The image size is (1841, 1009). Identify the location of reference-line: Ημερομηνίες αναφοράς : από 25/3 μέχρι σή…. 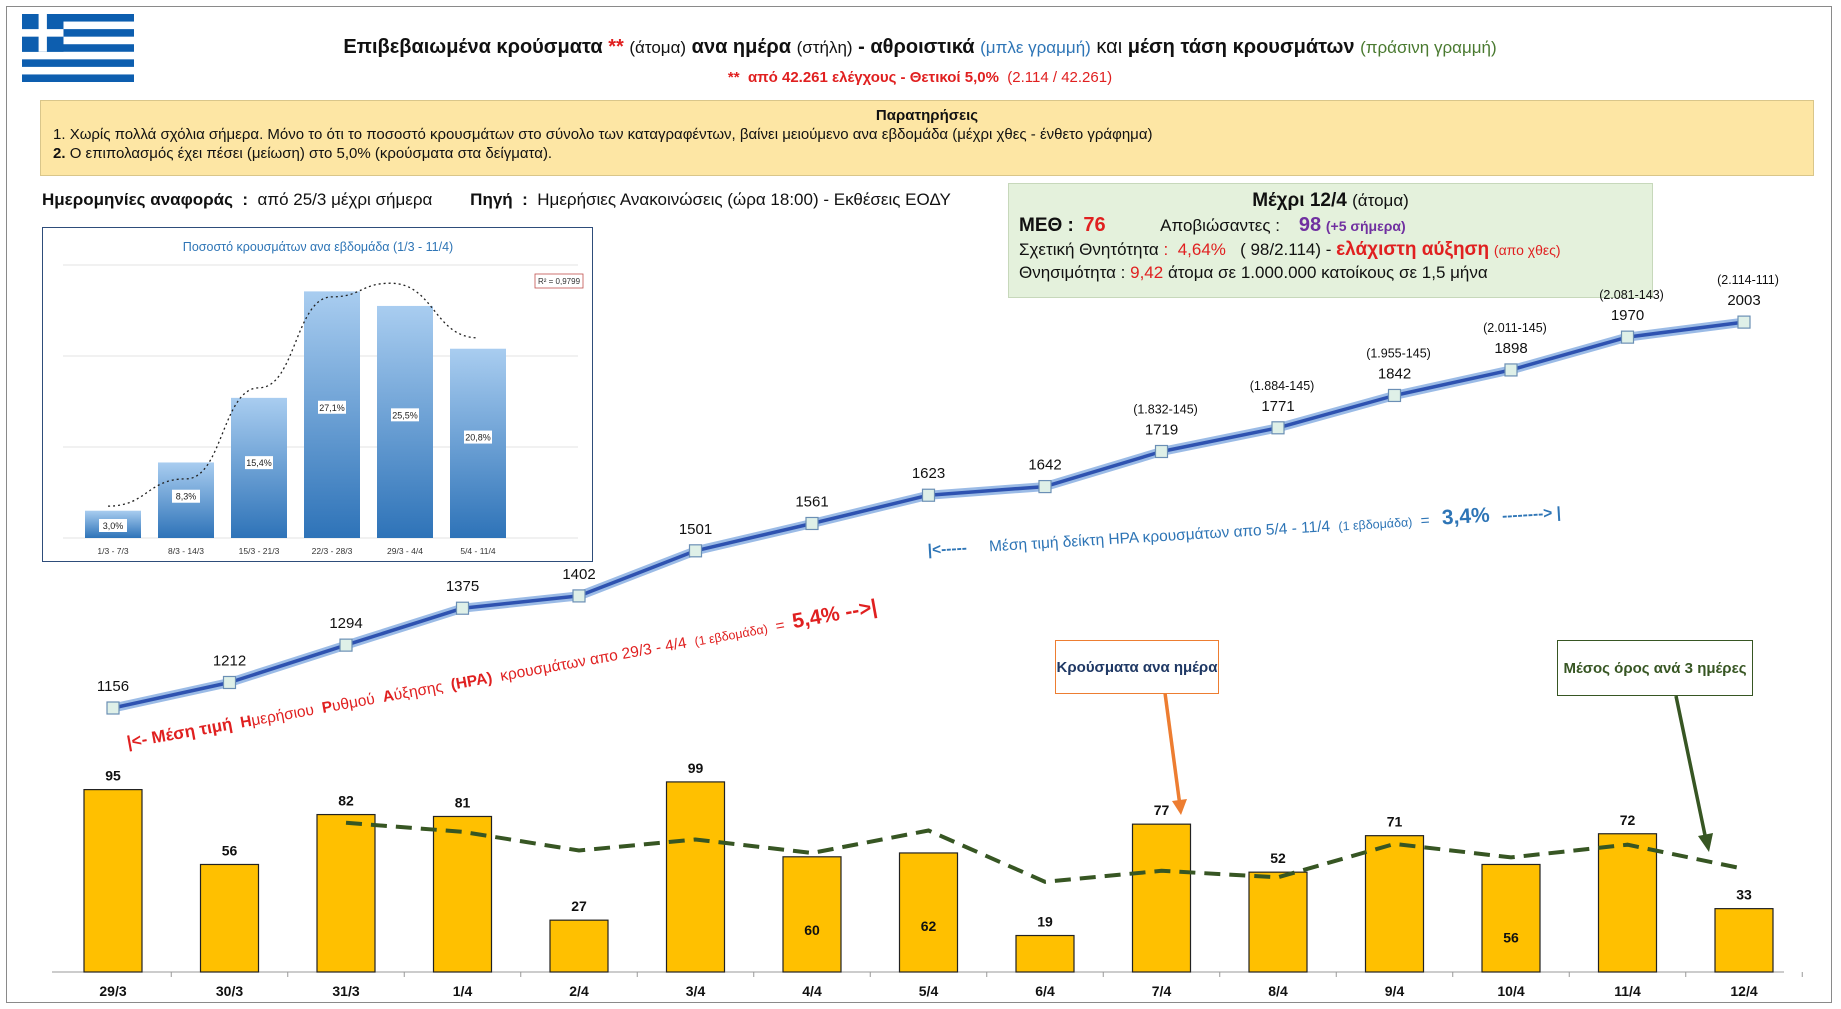
(496, 199).